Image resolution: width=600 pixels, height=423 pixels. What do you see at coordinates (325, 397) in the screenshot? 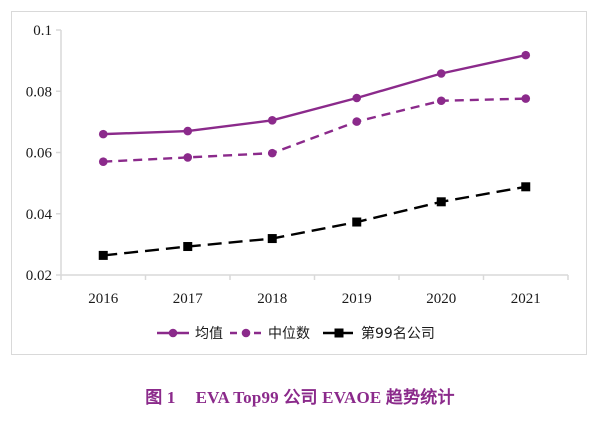
I see `figure-title: EVA Top99 公司 EVAOE 趋势统计` at bounding box center [325, 397].